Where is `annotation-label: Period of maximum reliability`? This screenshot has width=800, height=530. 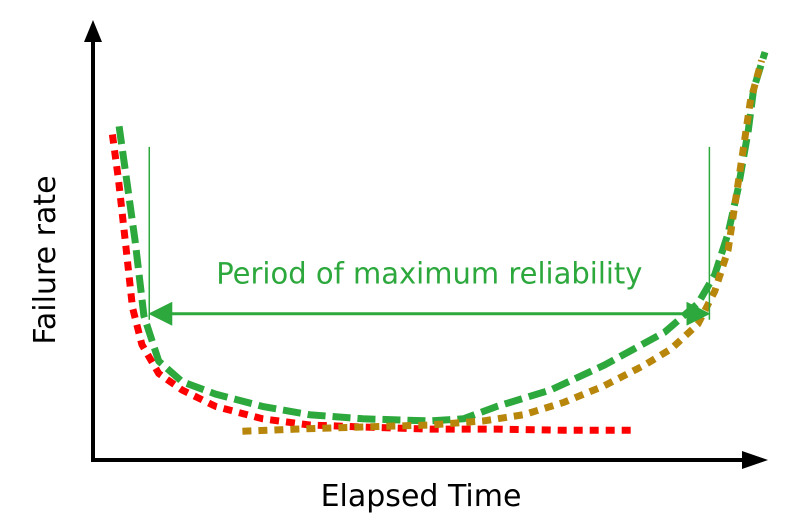 annotation-label: Period of maximum reliability is located at coordinates (429, 274).